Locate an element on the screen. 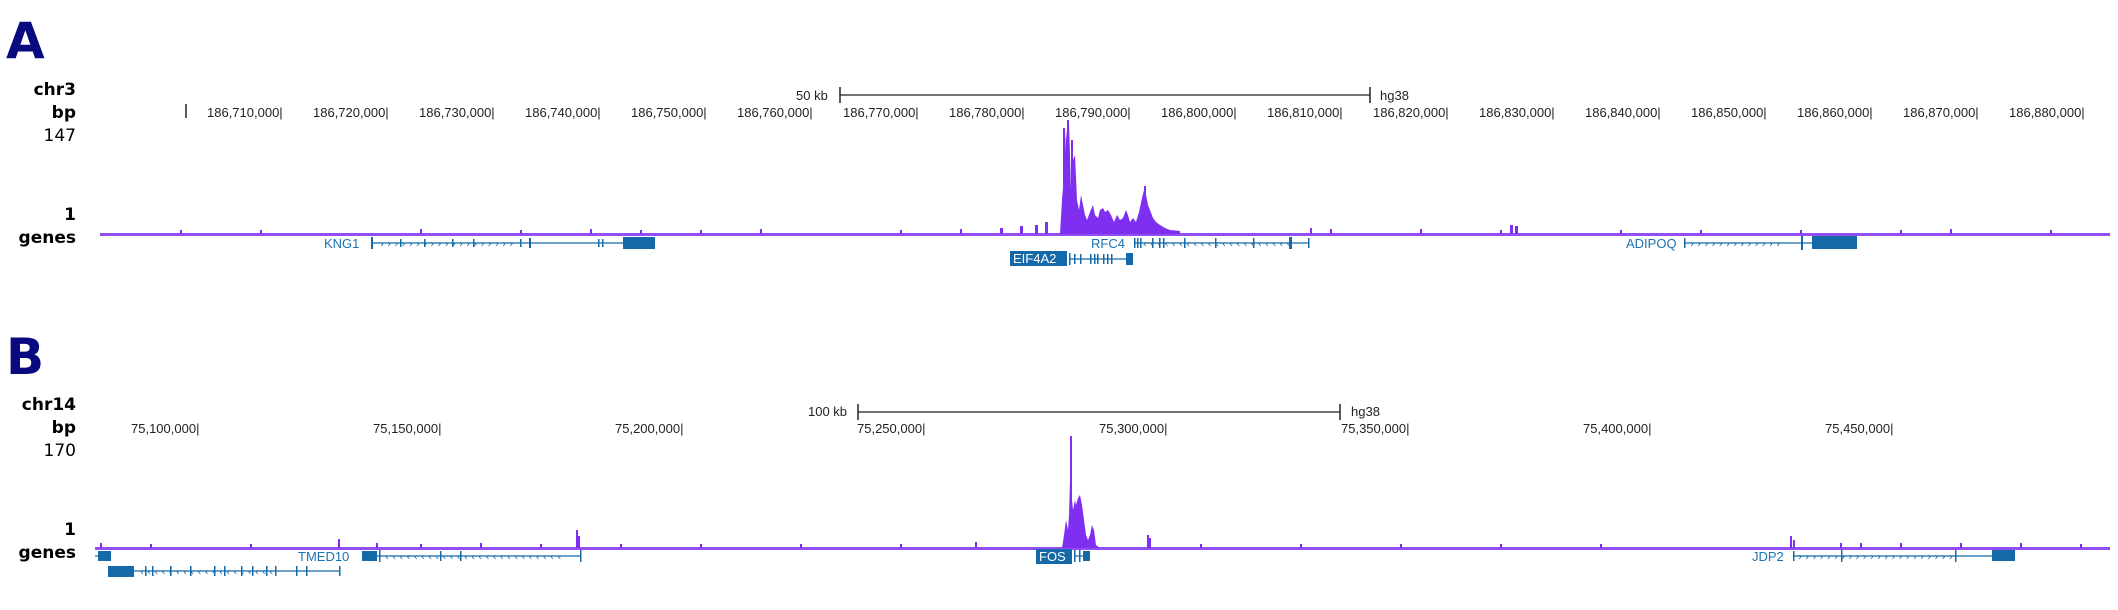 The image size is (2118, 610). ruler-tick: 186,760,000| is located at coordinates (775, 112).